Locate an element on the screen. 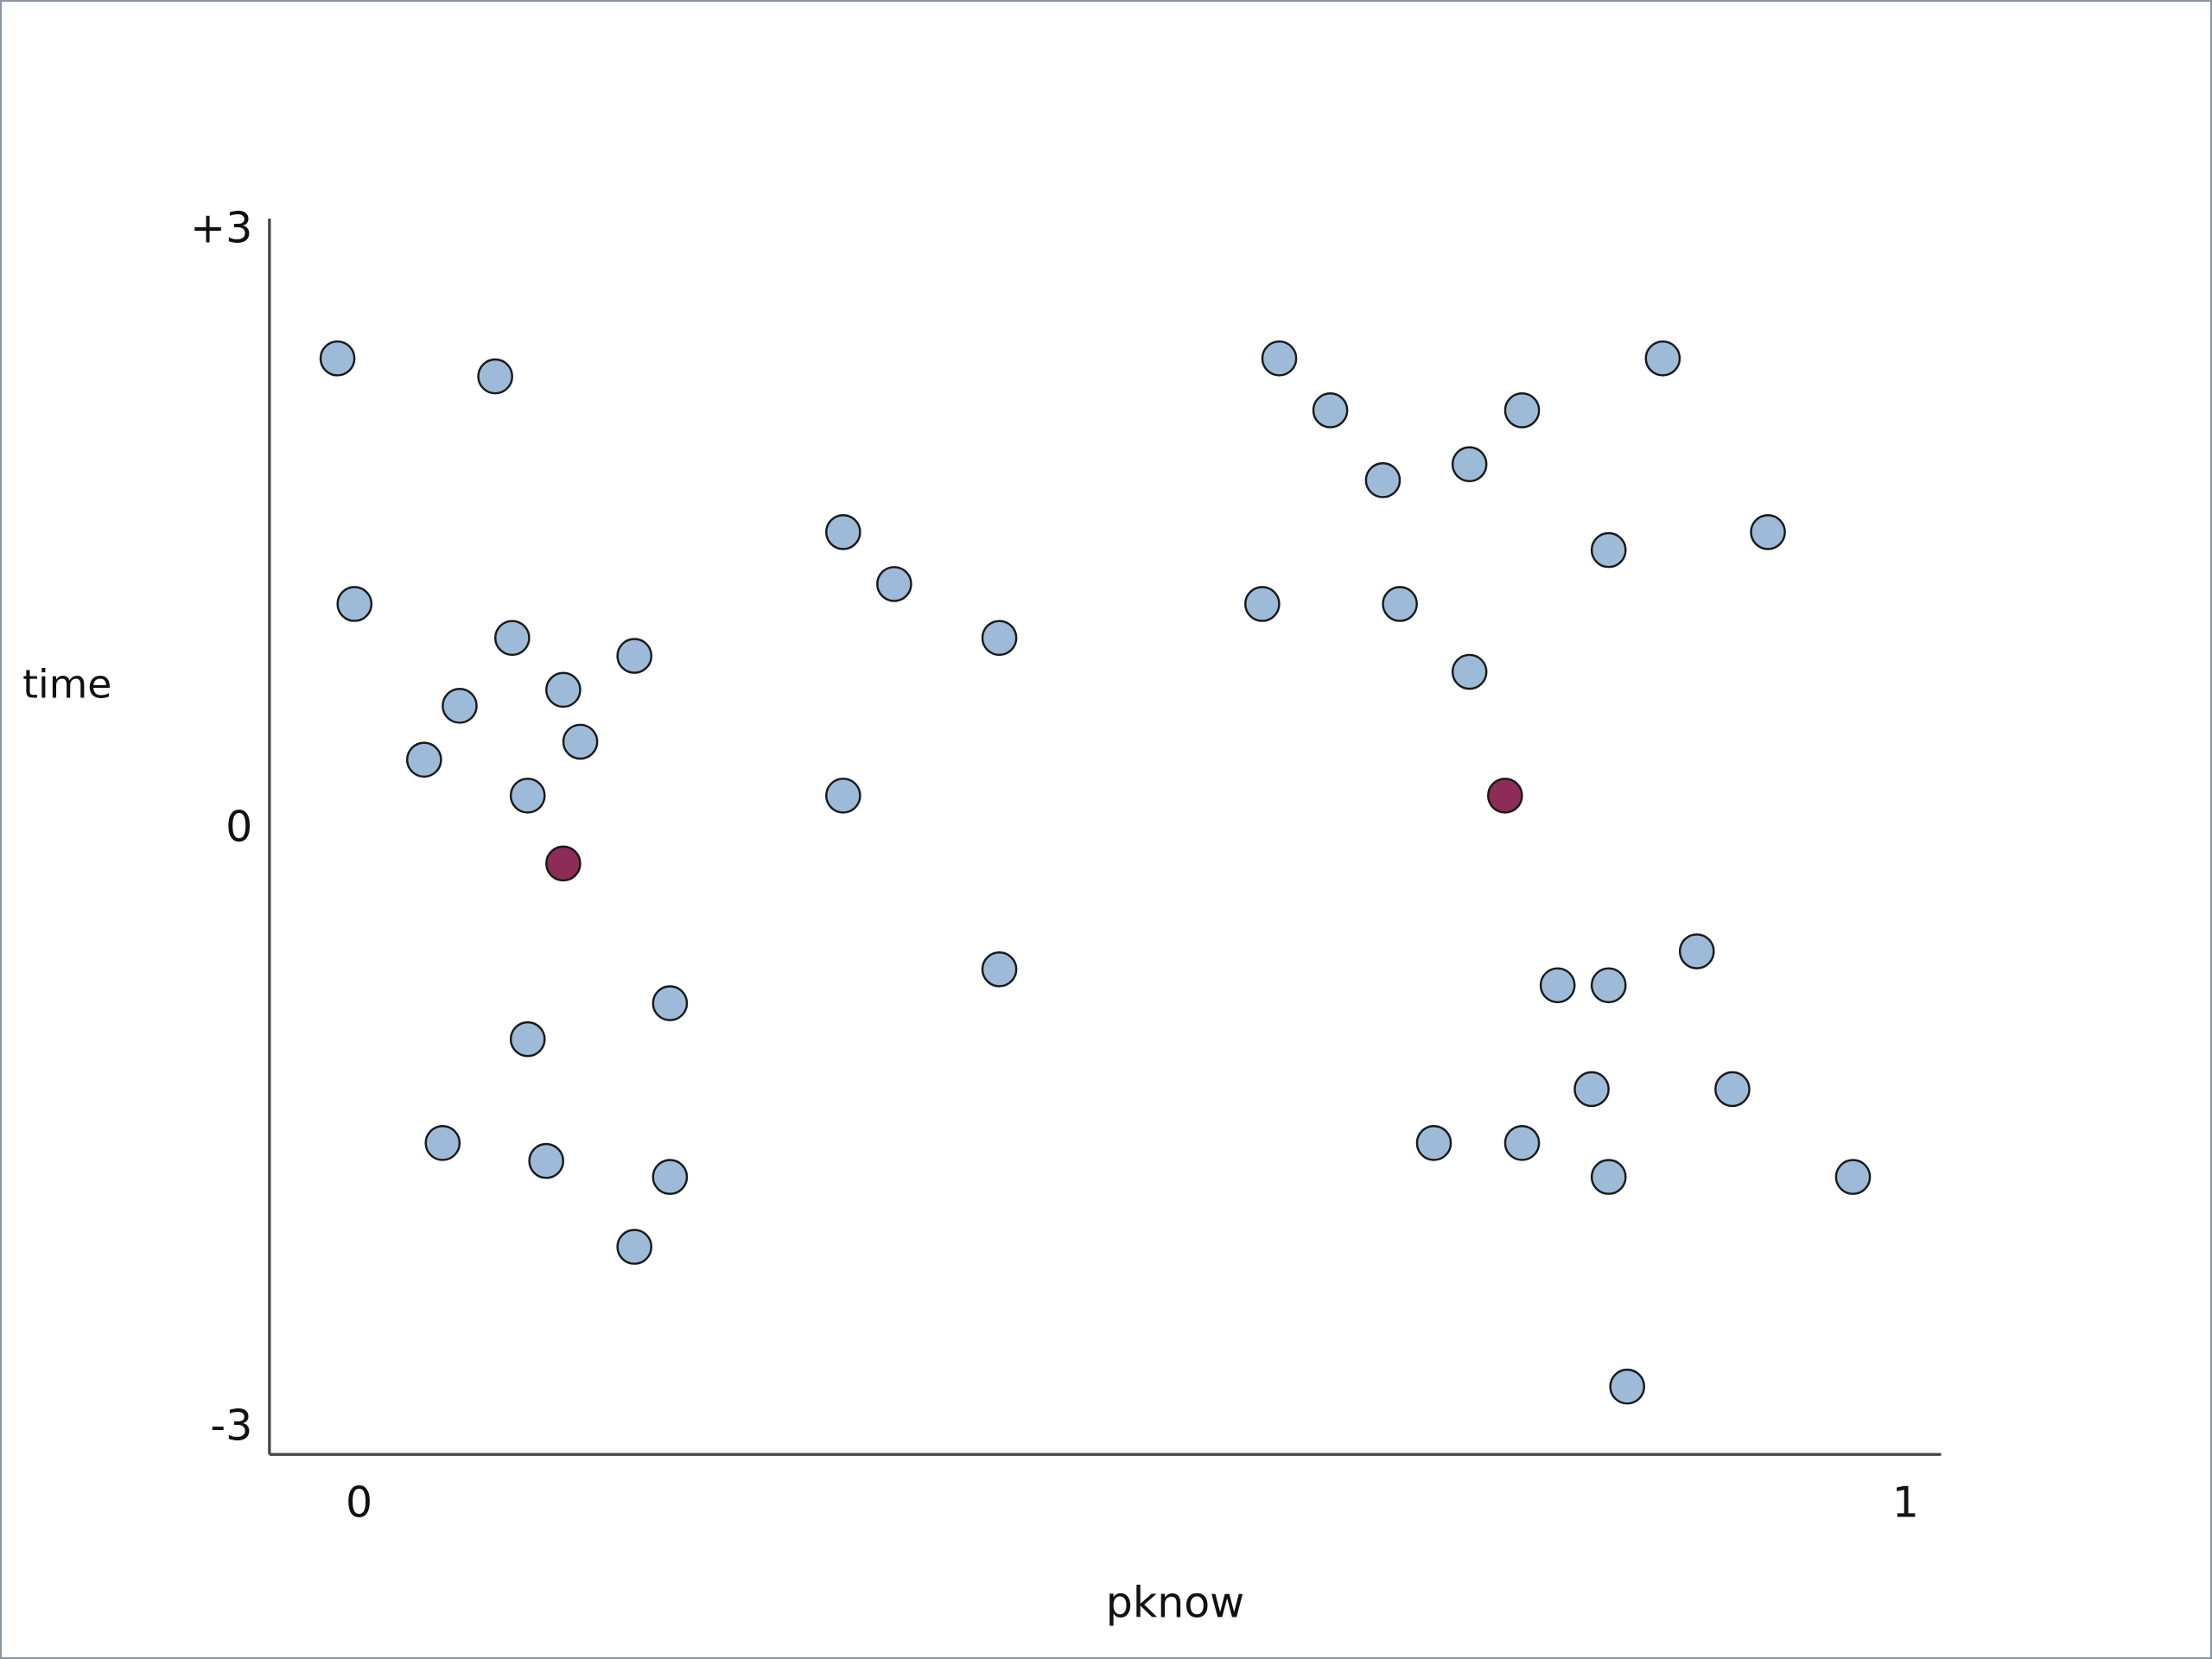 Image resolution: width=2212 pixels, height=1659 pixels. x-axis-label: pknow is located at coordinates (1175, 1602).